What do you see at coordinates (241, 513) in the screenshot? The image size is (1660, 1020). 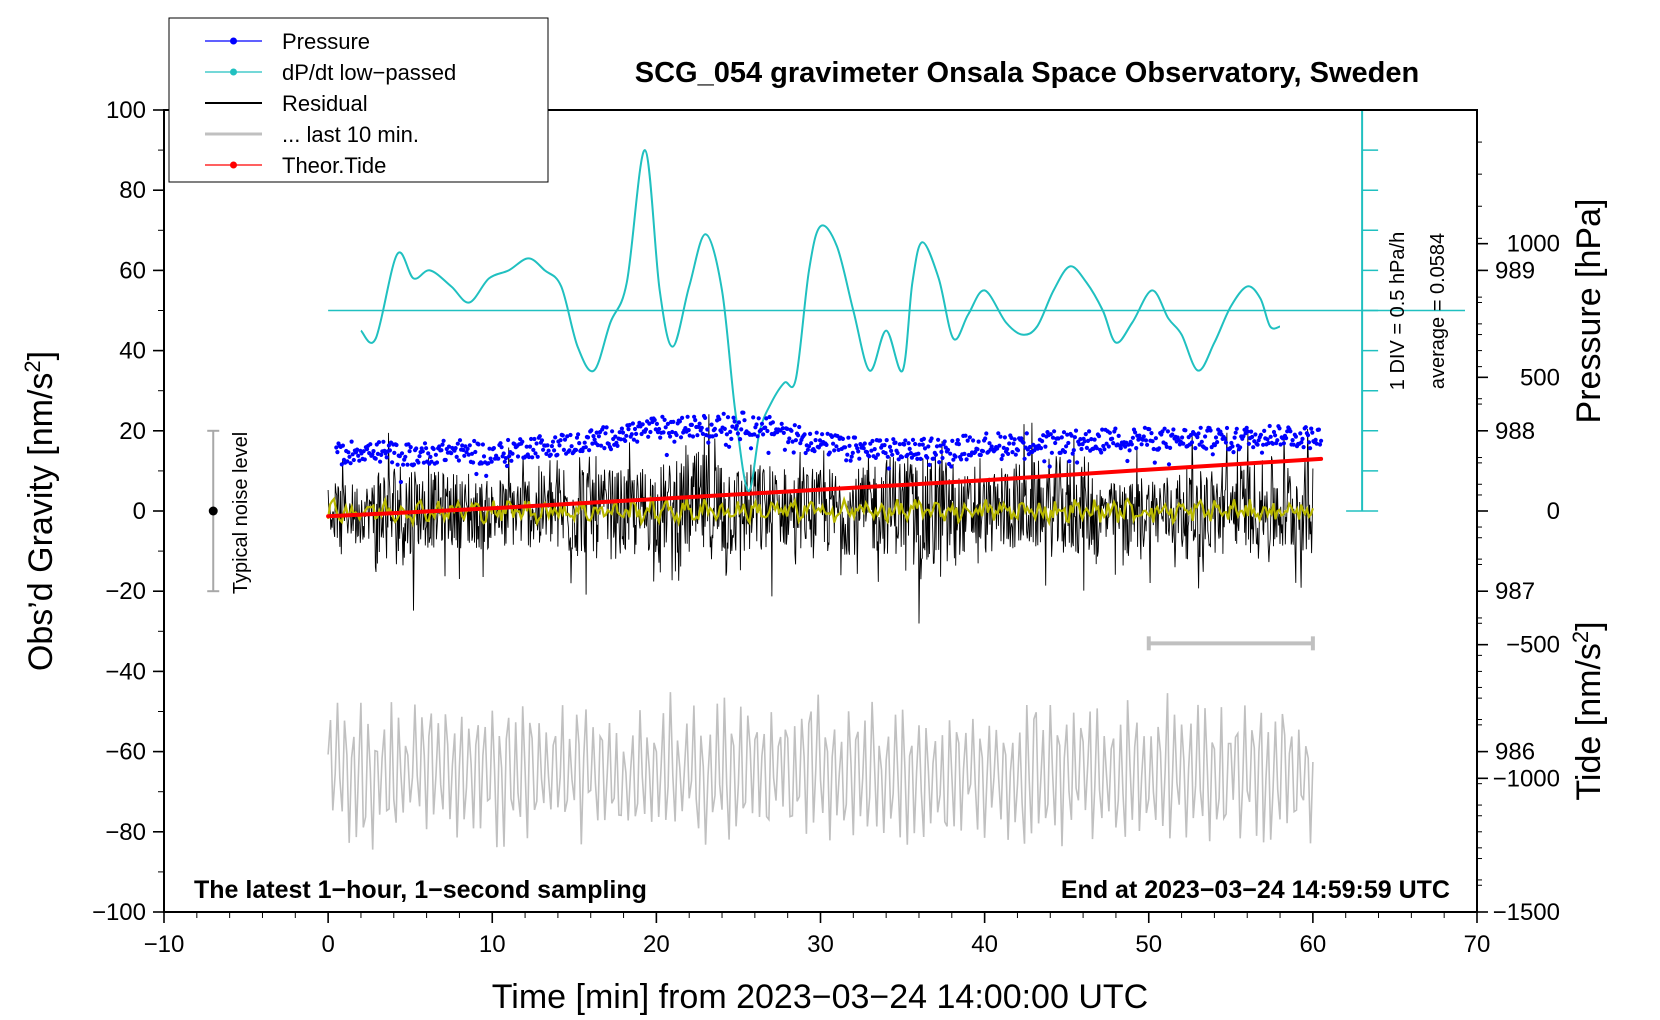 I see `noise-level-label: Typical noise level` at bounding box center [241, 513].